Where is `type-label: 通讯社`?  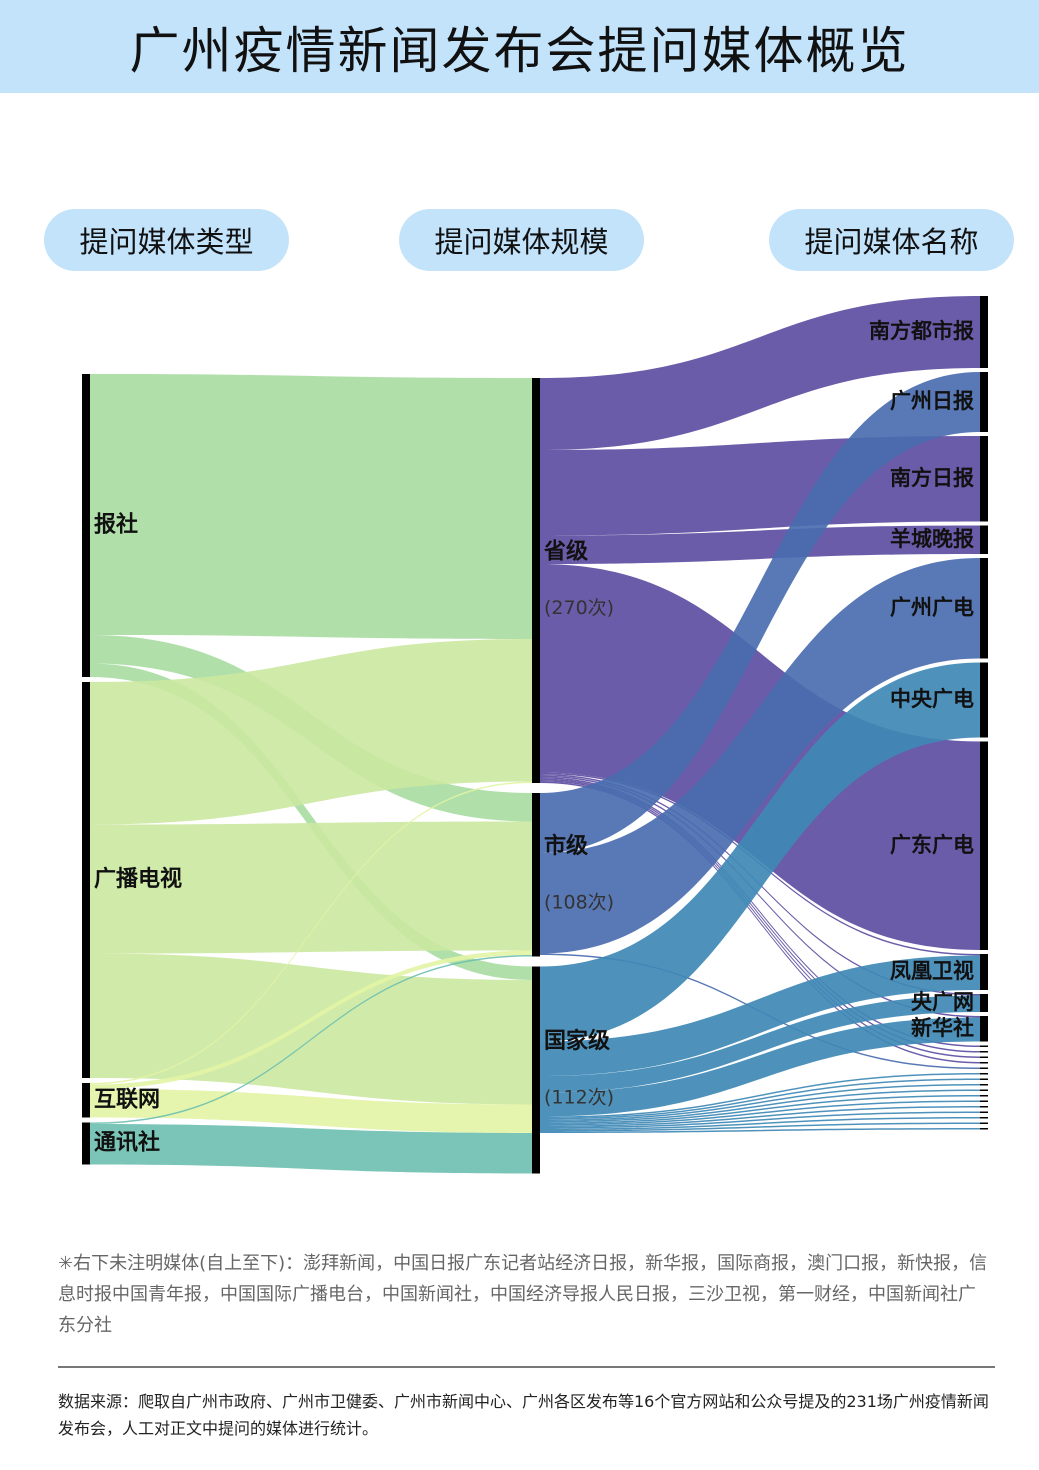 type-label: 通讯社 is located at coordinates (127, 1143).